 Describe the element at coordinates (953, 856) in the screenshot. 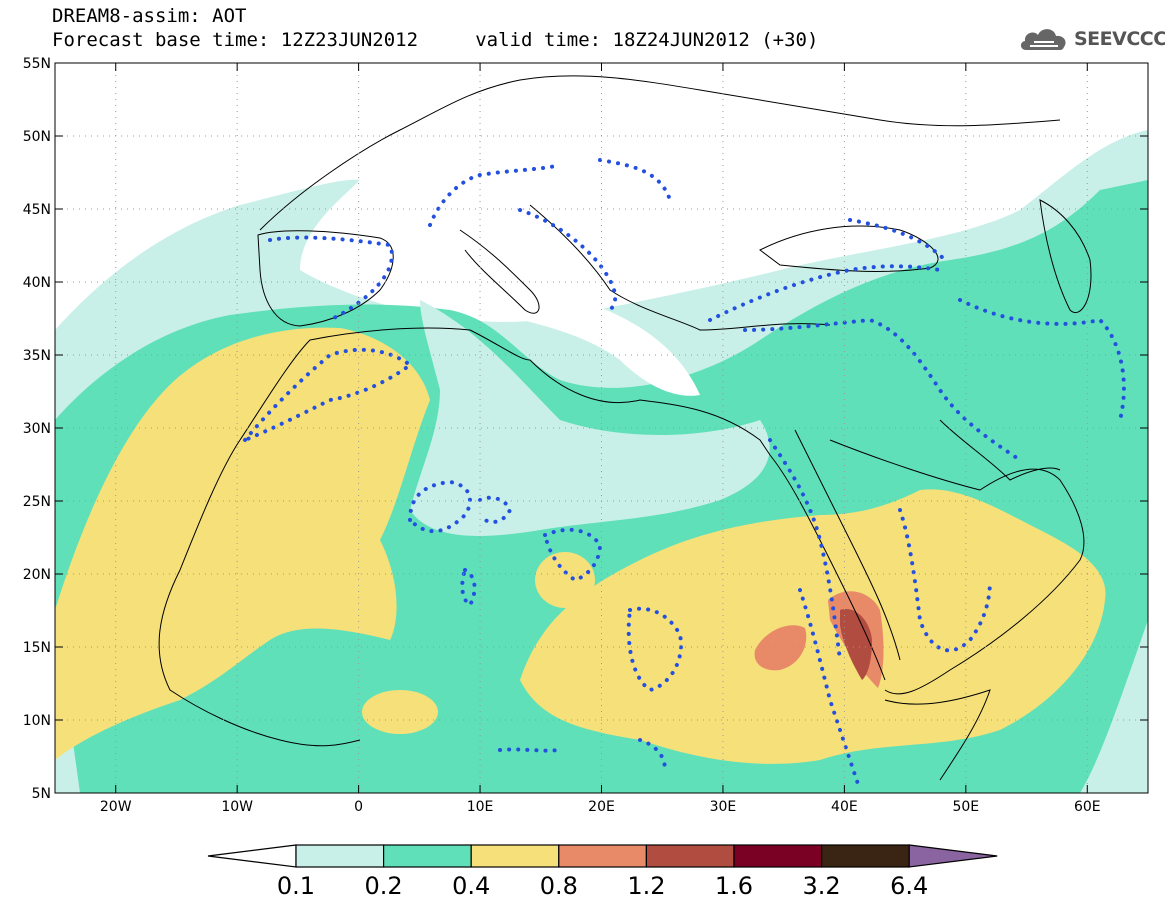

I see `colorbar-high-arrow` at that location.